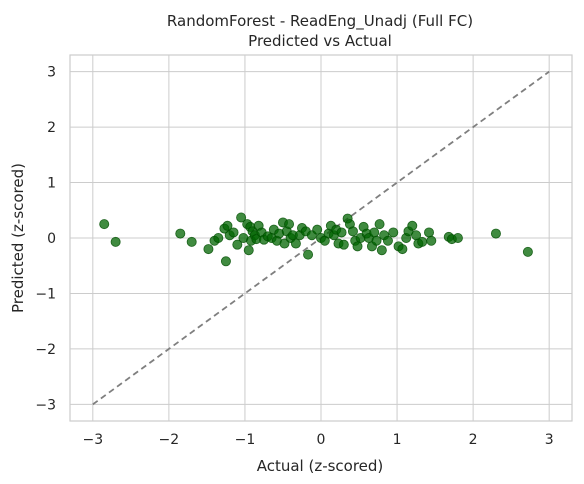 The image size is (584, 484). I want to click on x-axis-label: Actual (z-scored), so click(320, 466).